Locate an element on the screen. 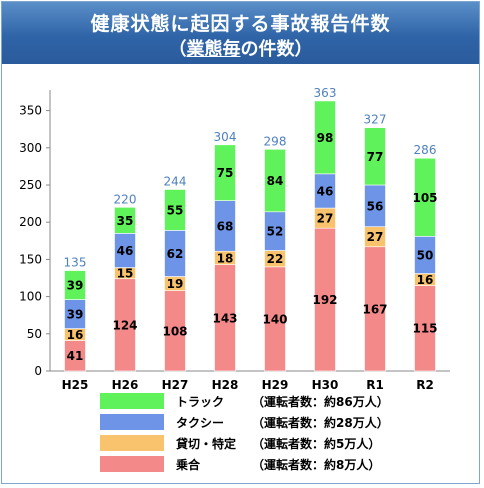 This screenshot has height=488, width=484. bar-value-label: 143 is located at coordinates (224, 318).